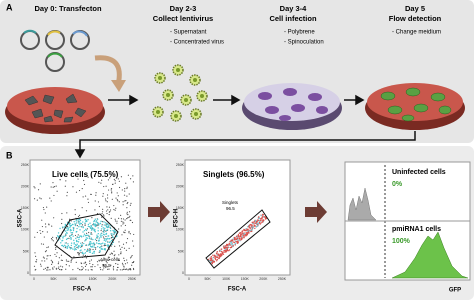 The width and height of the screenshot is (474, 305). Describe the element at coordinates (34, 279) in the screenshot. I see `x-tick-label: 0` at that location.